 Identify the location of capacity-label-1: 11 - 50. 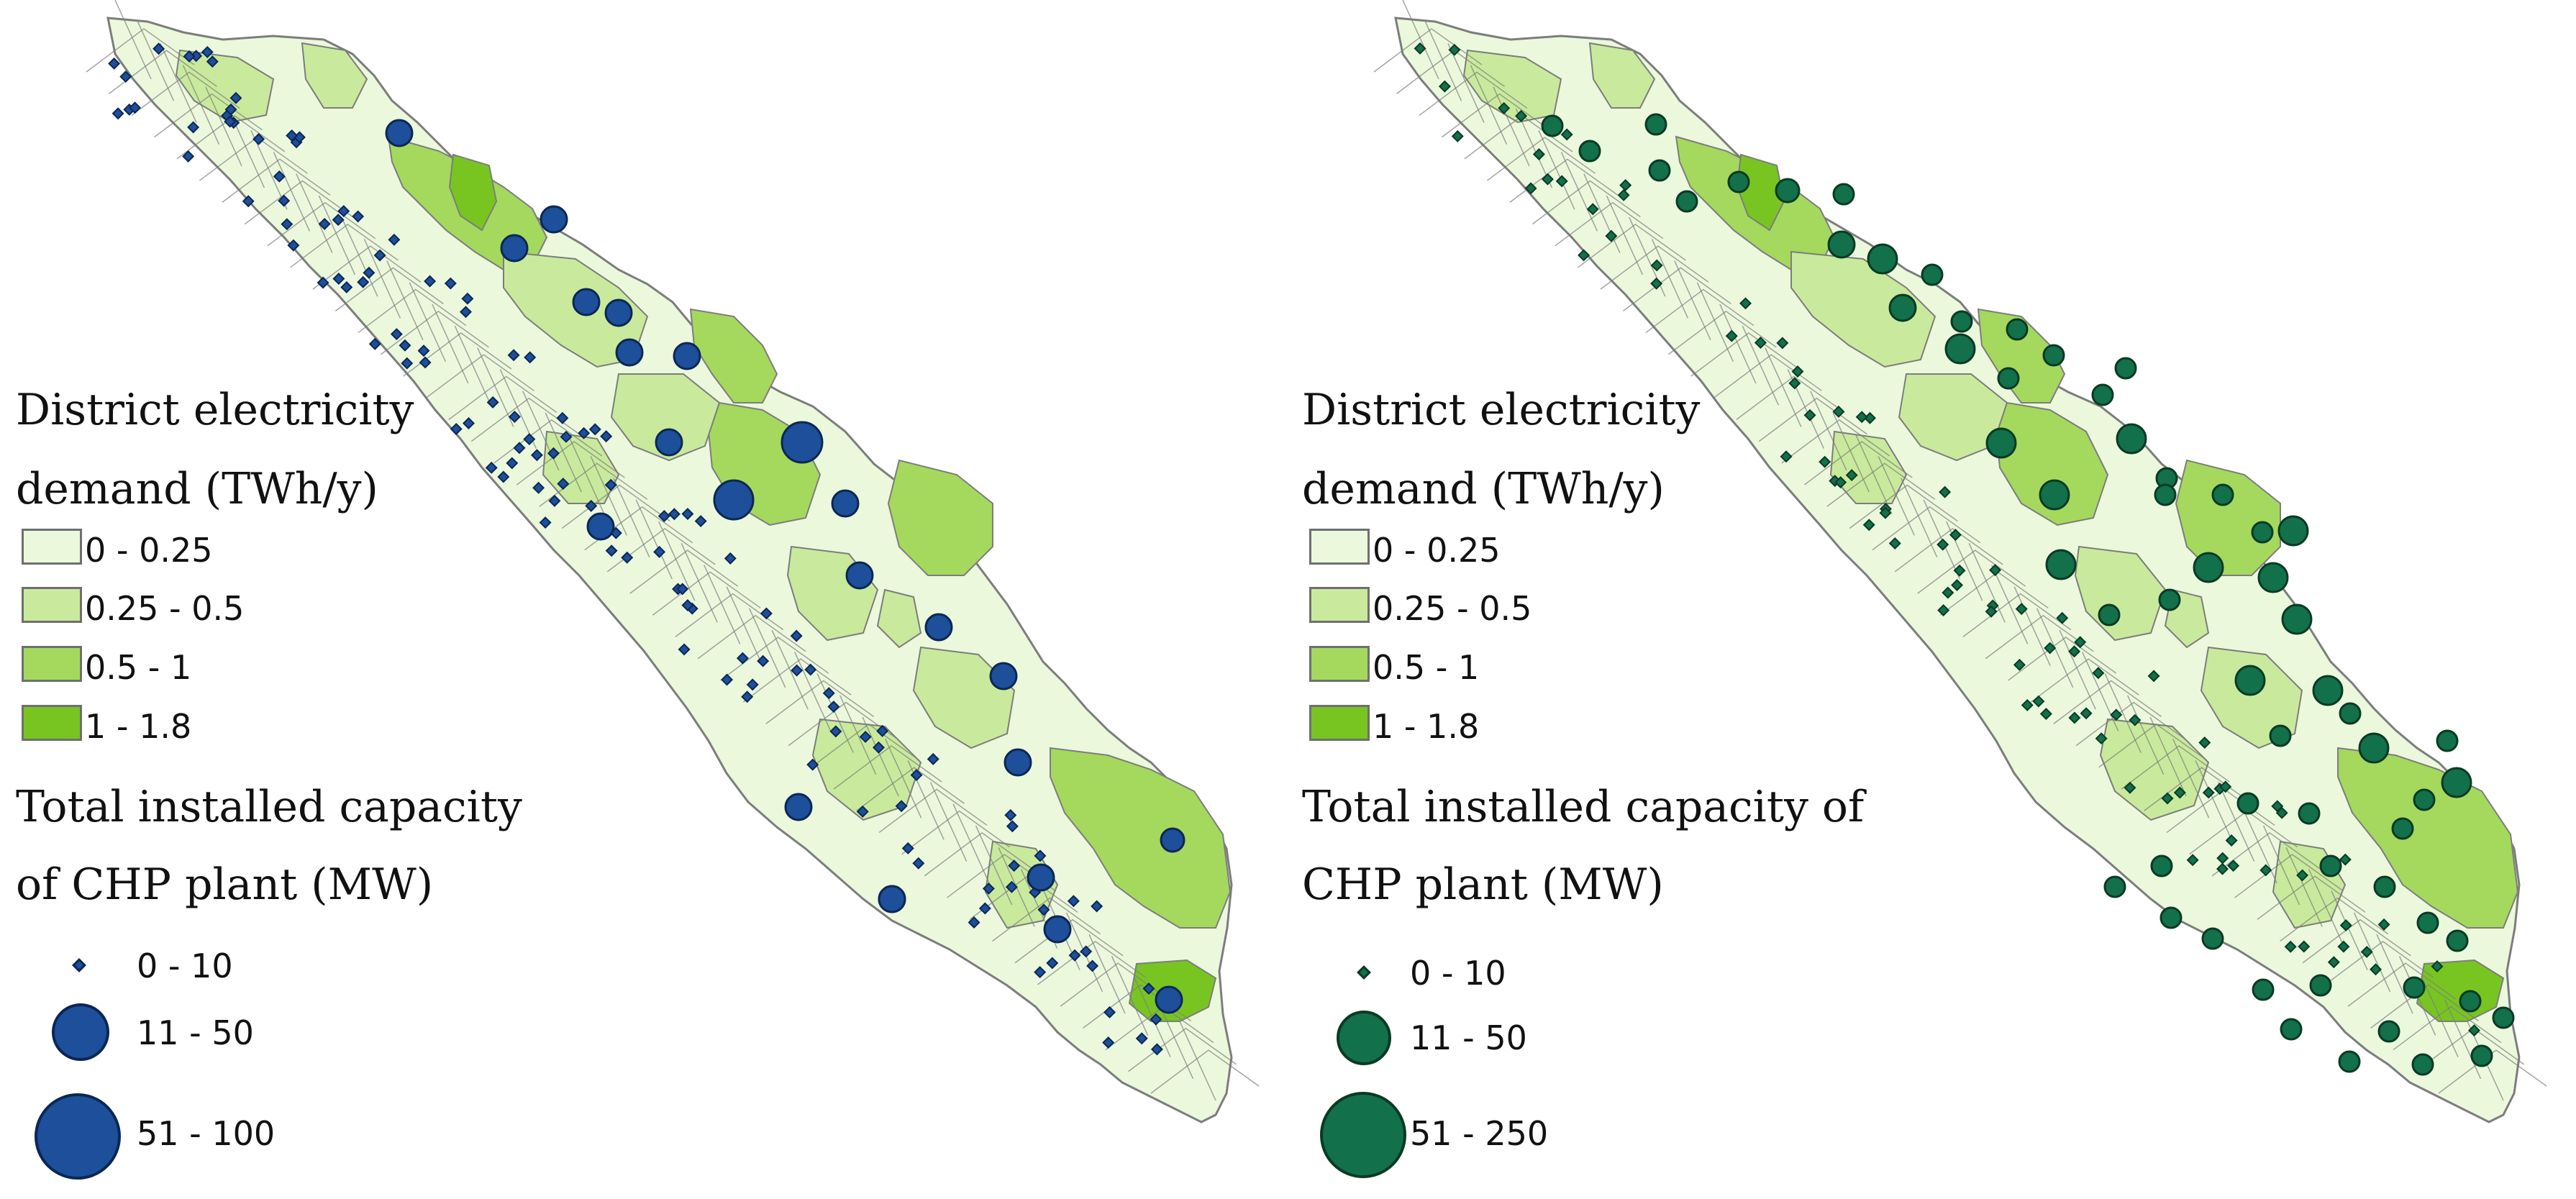
(1468, 1037).